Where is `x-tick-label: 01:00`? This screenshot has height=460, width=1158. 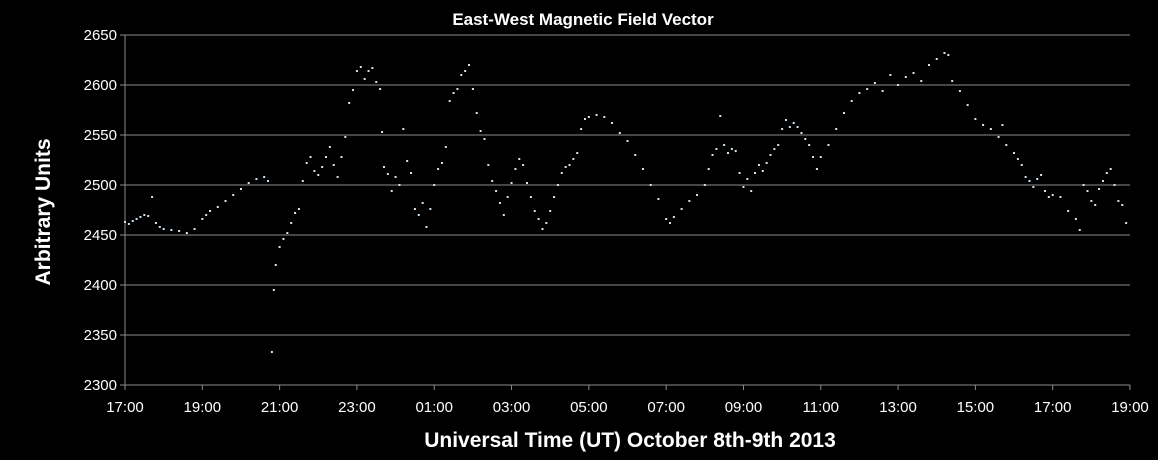
x-tick-label: 01:00 is located at coordinates (434, 407).